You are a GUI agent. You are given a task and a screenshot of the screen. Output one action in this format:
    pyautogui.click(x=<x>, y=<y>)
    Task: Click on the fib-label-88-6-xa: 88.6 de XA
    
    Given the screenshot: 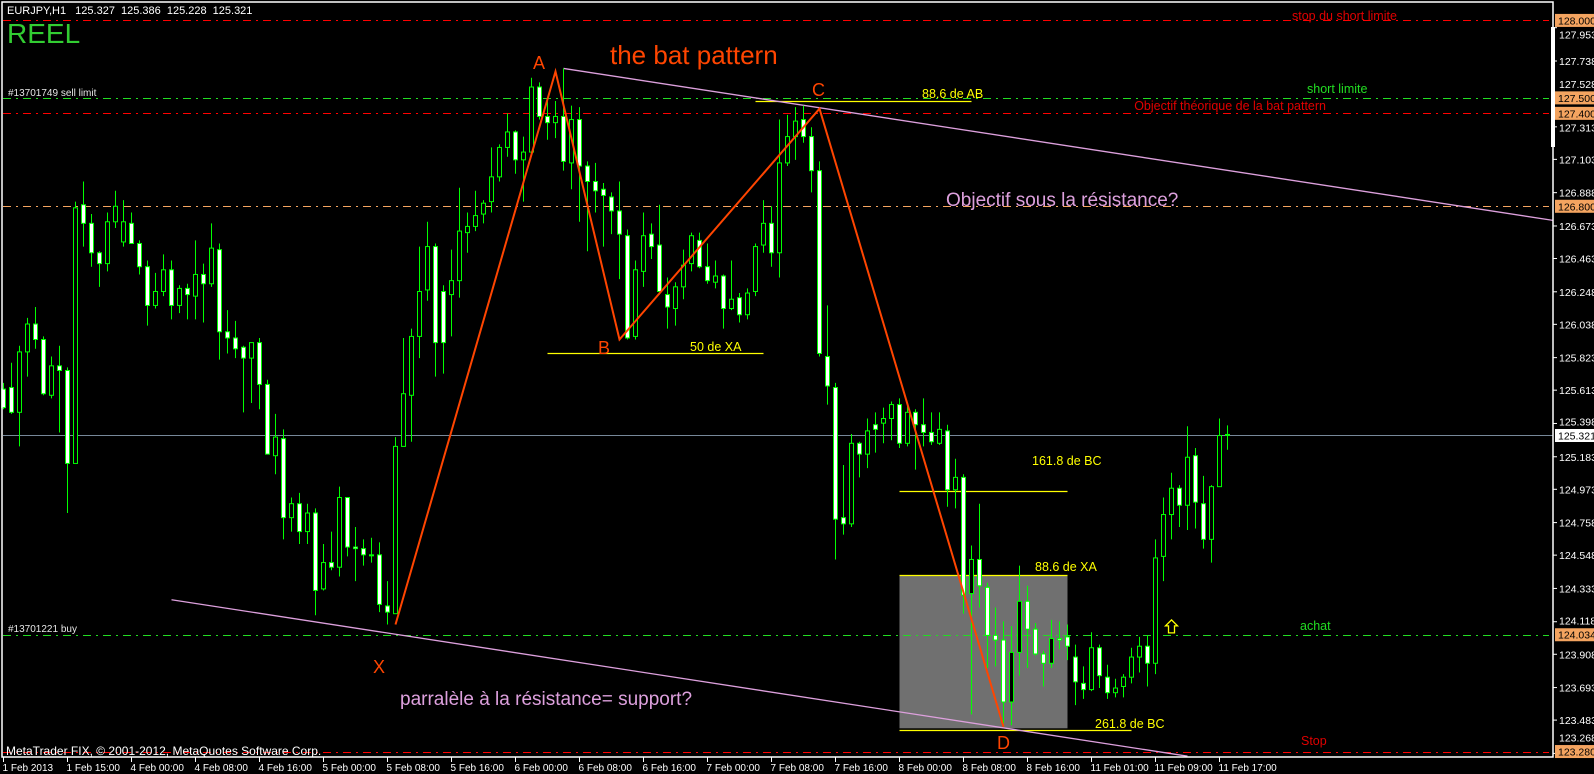 What is the action you would take?
    pyautogui.click(x=1066, y=567)
    